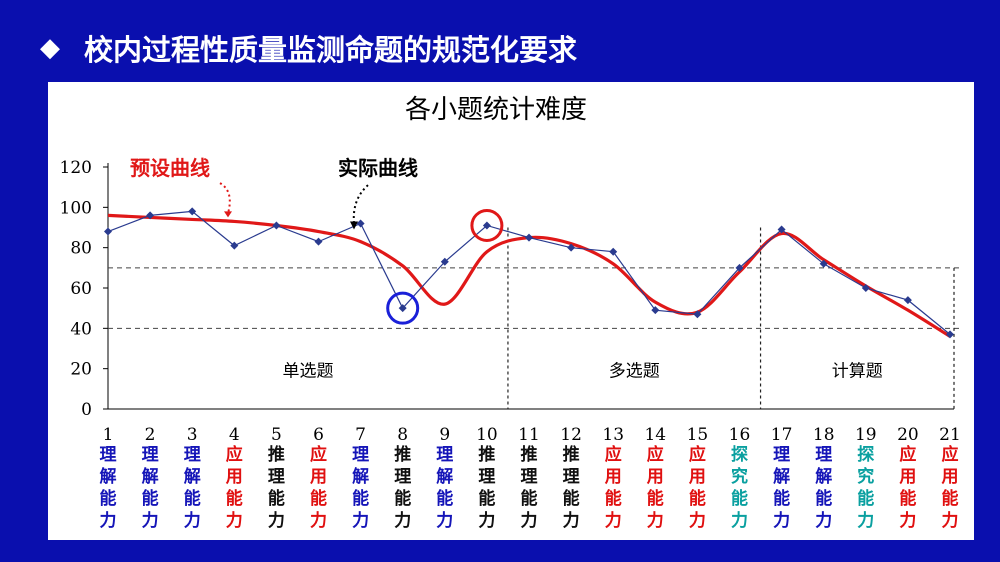 This screenshot has height=562, width=1000. I want to click on x-tick-label: 16, so click(740, 435).